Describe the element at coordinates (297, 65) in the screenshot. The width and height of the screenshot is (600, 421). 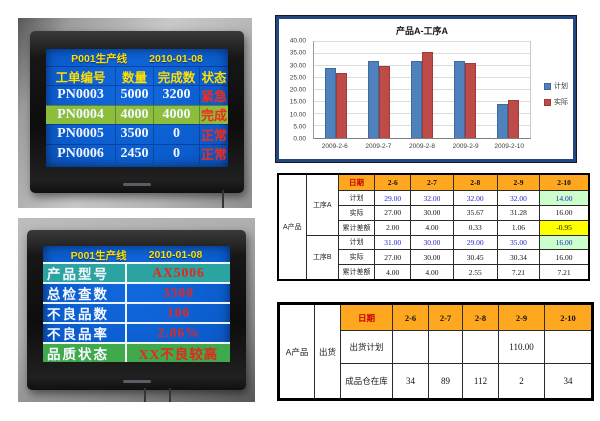
I see `y-tick-label: 30.00` at that location.